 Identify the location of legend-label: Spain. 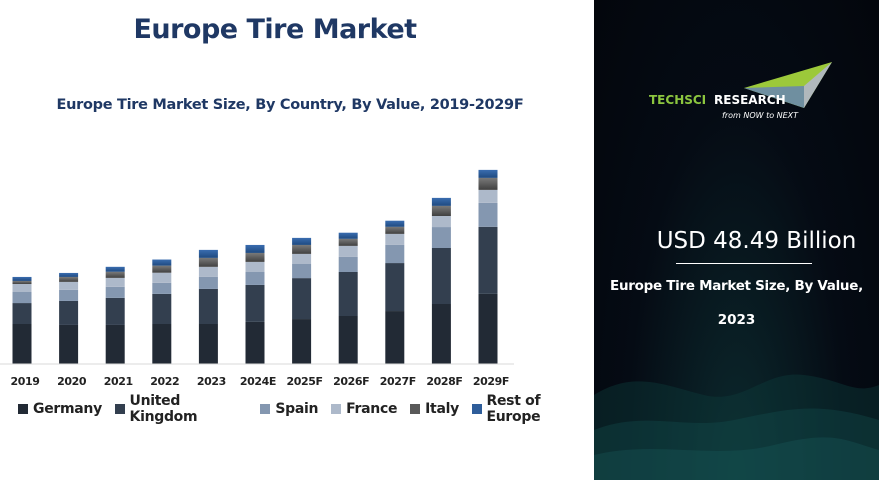
(297, 409).